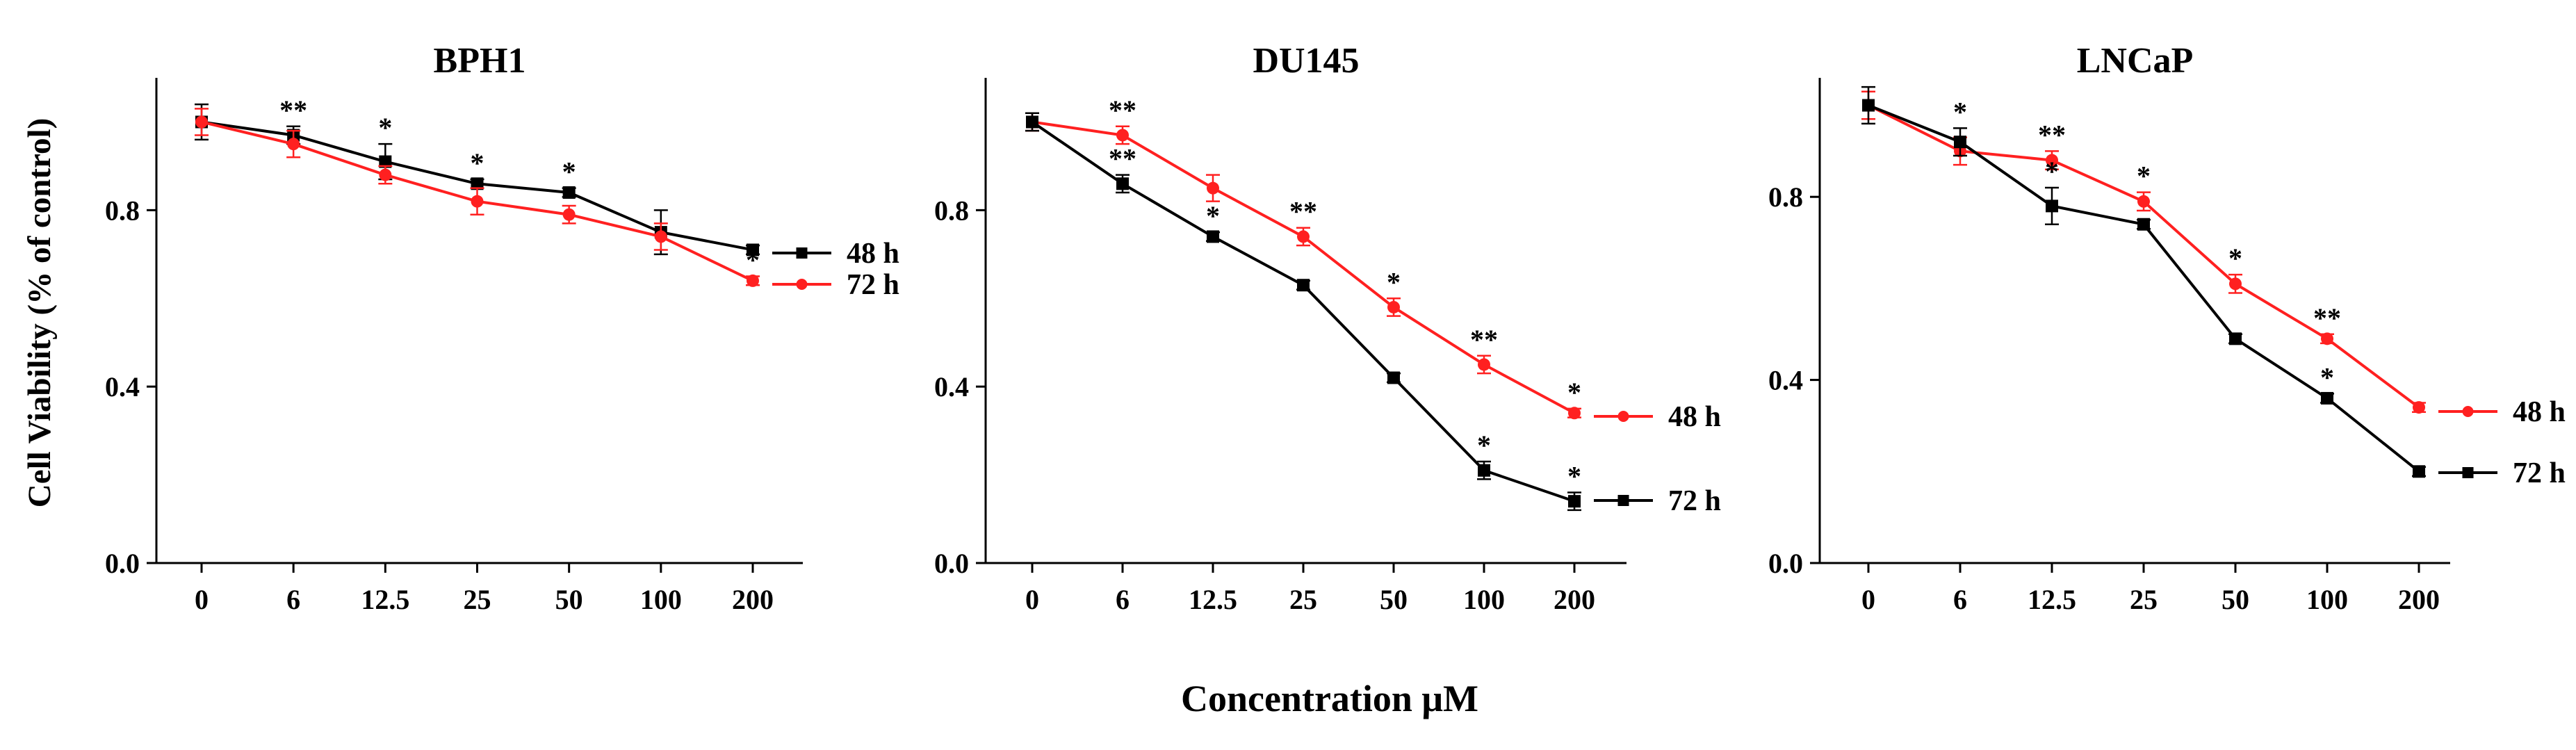  Describe the element at coordinates (40, 313) in the screenshot. I see `y-axis-label: Cell Viability (% of control)` at that location.